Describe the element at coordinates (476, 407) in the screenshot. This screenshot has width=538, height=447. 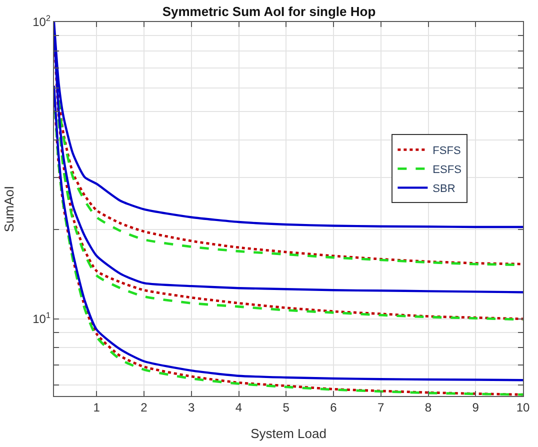
I see `x-tick-label: 9` at that location.